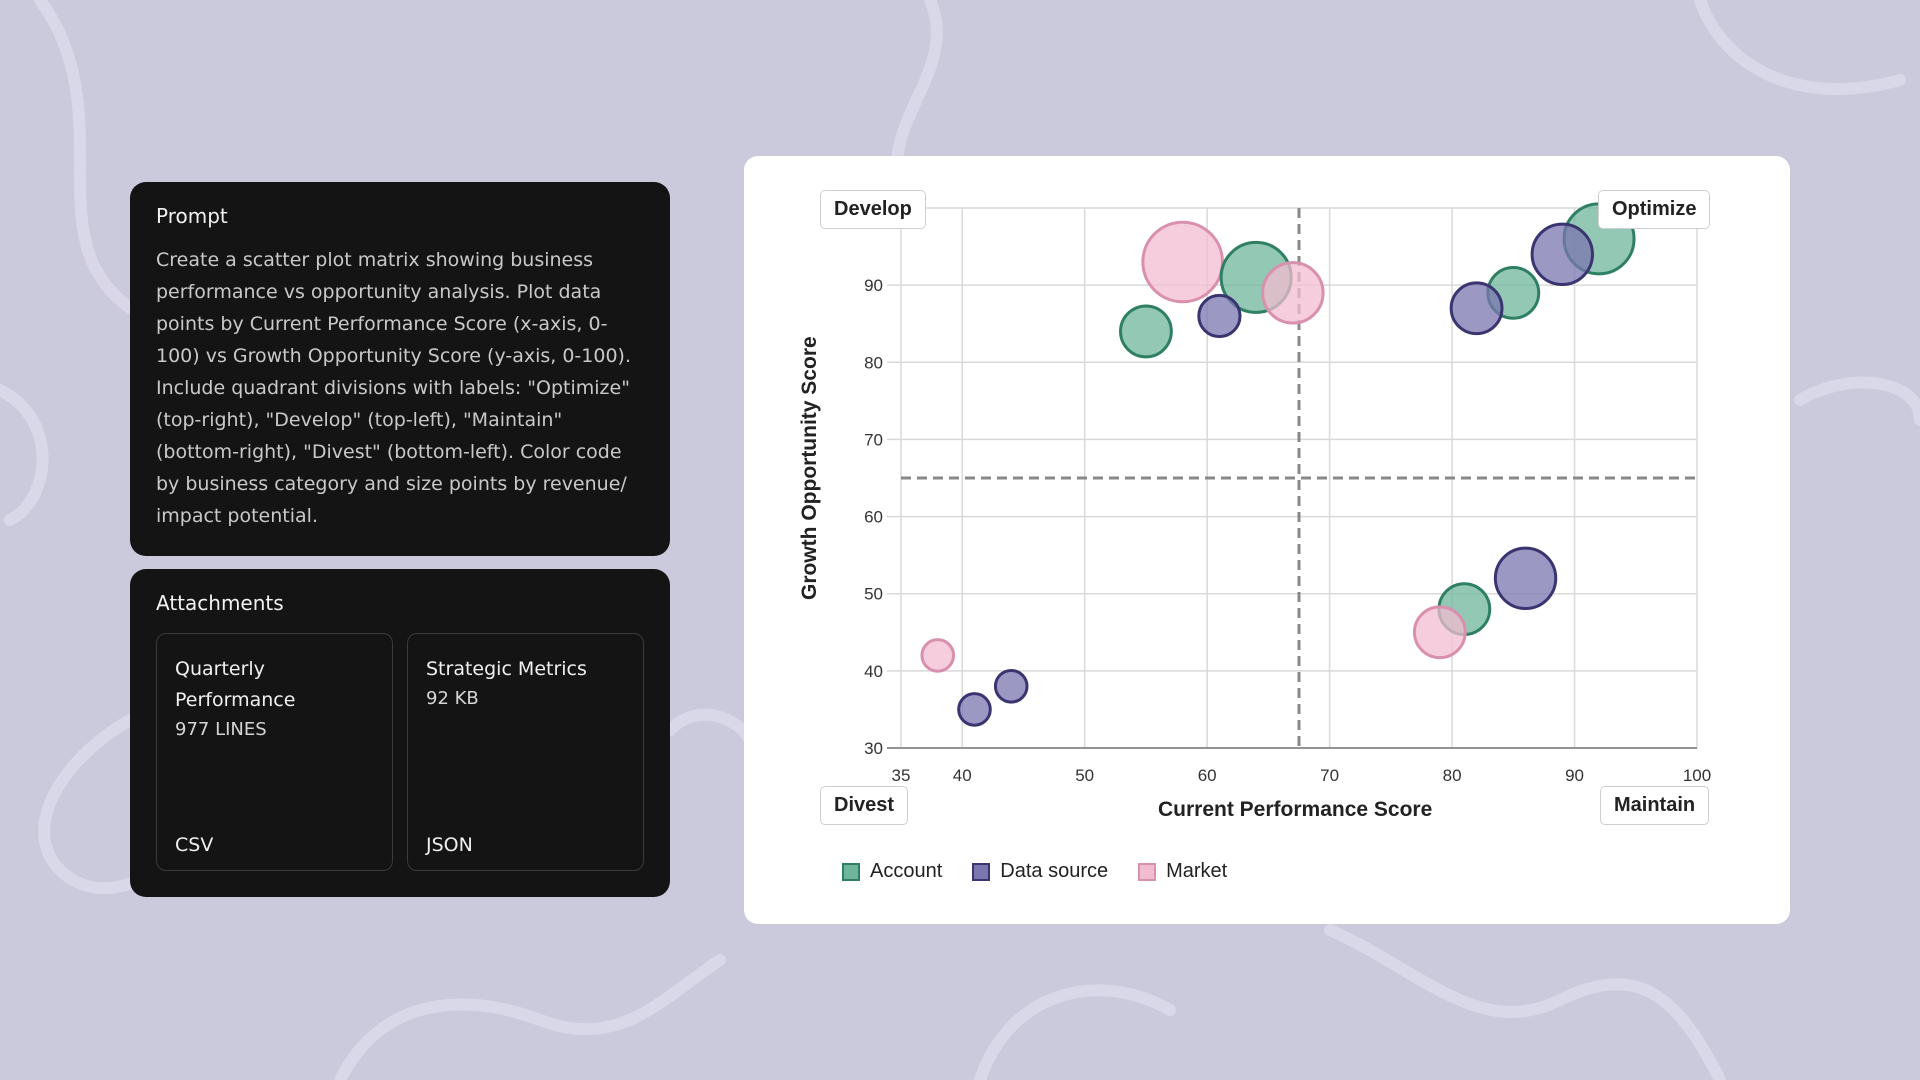  What do you see at coordinates (873, 285) in the screenshot?
I see `y-tick-label: 90` at bounding box center [873, 285].